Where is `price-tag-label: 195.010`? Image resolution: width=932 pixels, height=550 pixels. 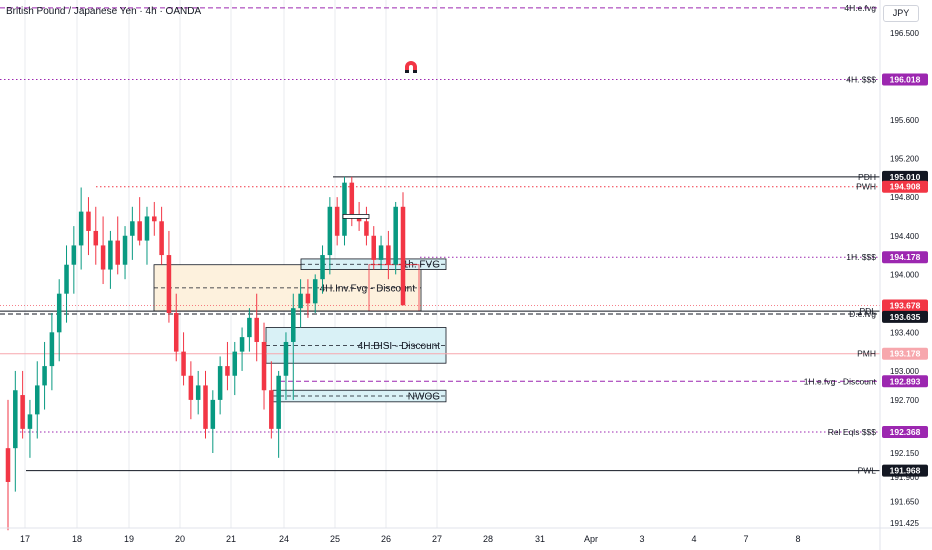
price-tag-label: 195.010 is located at coordinates (905, 177).